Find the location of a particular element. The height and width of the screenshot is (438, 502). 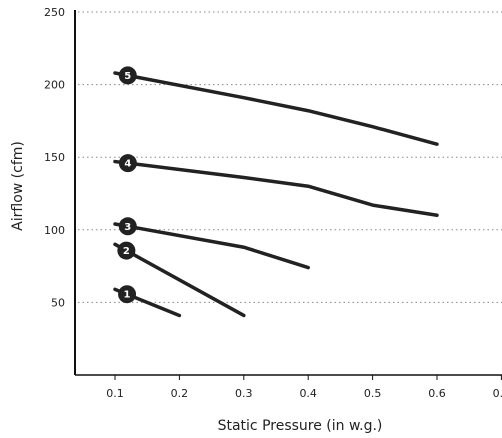

series-badge-label-5: 5 is located at coordinates (127, 76).